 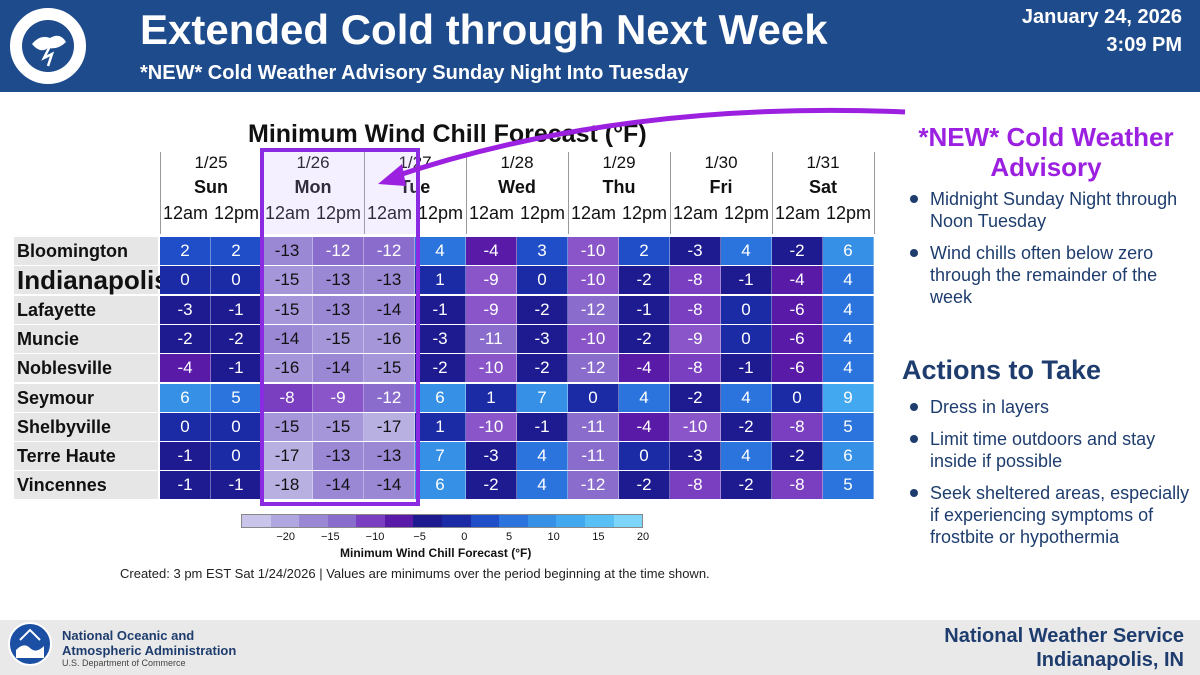 I want to click on issue-date: January 24, 2026, so click(x=1101, y=17).